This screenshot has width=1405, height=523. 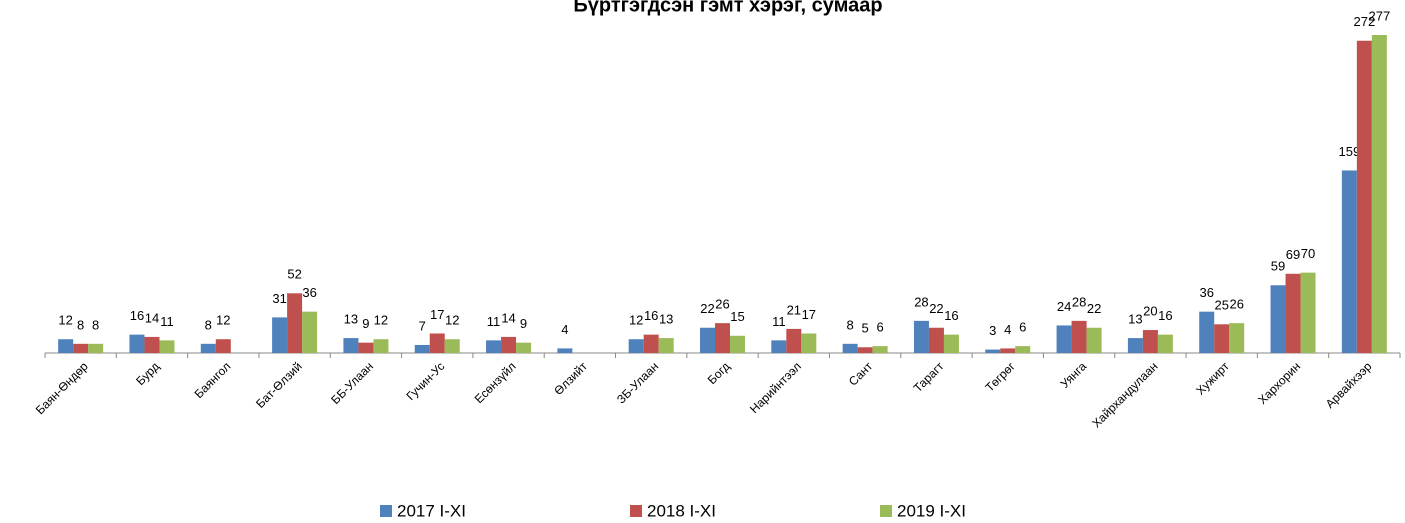 I want to click on value-label: 69, so click(x=1293, y=254).